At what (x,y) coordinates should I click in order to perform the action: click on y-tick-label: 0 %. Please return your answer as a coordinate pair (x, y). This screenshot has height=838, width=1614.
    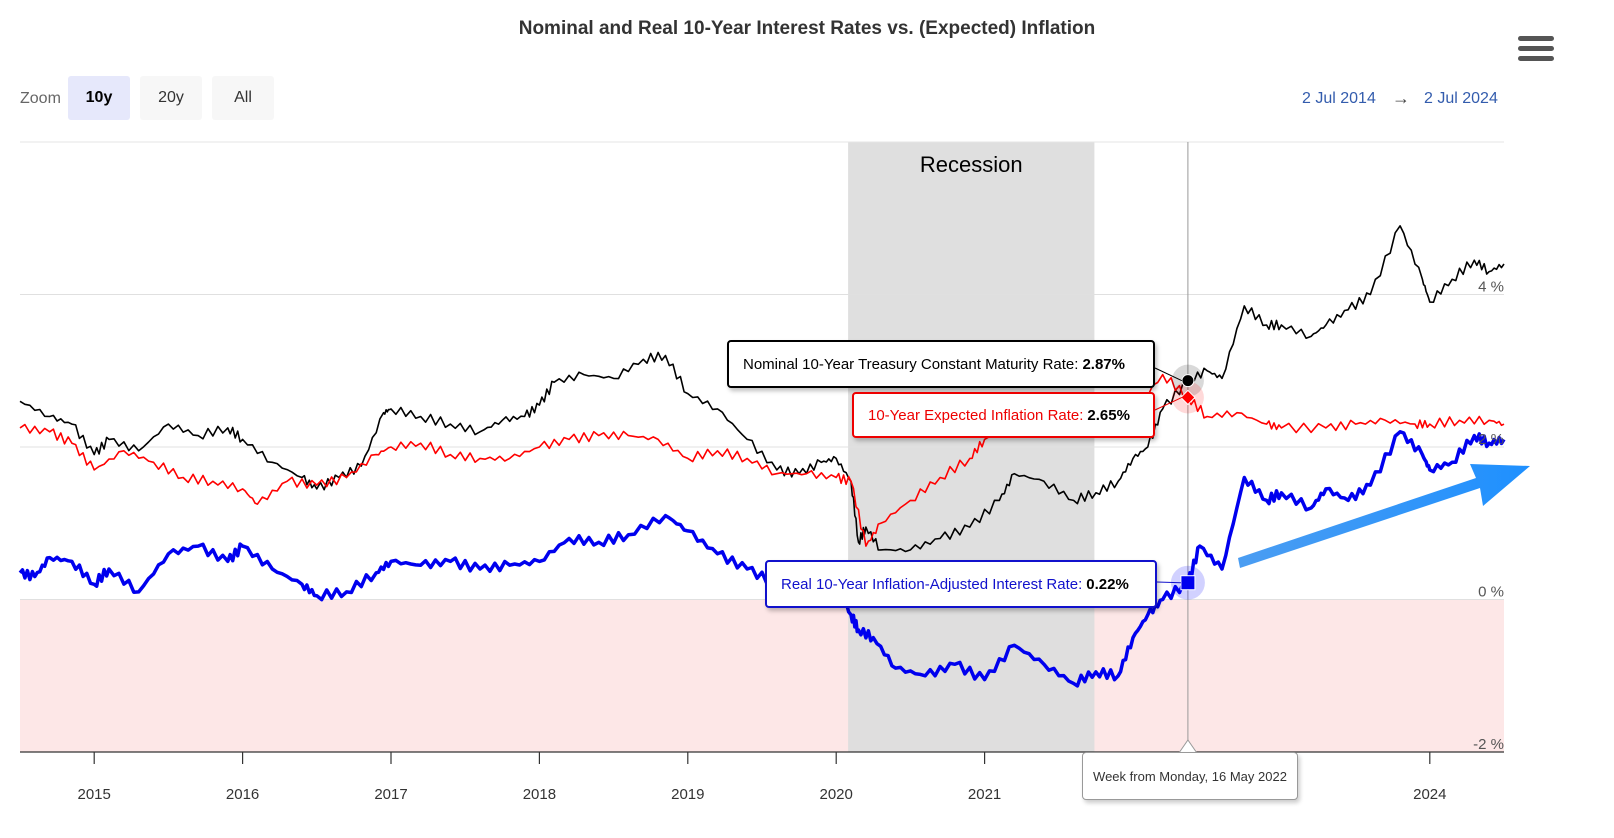
    Looking at the image, I should click on (1491, 592).